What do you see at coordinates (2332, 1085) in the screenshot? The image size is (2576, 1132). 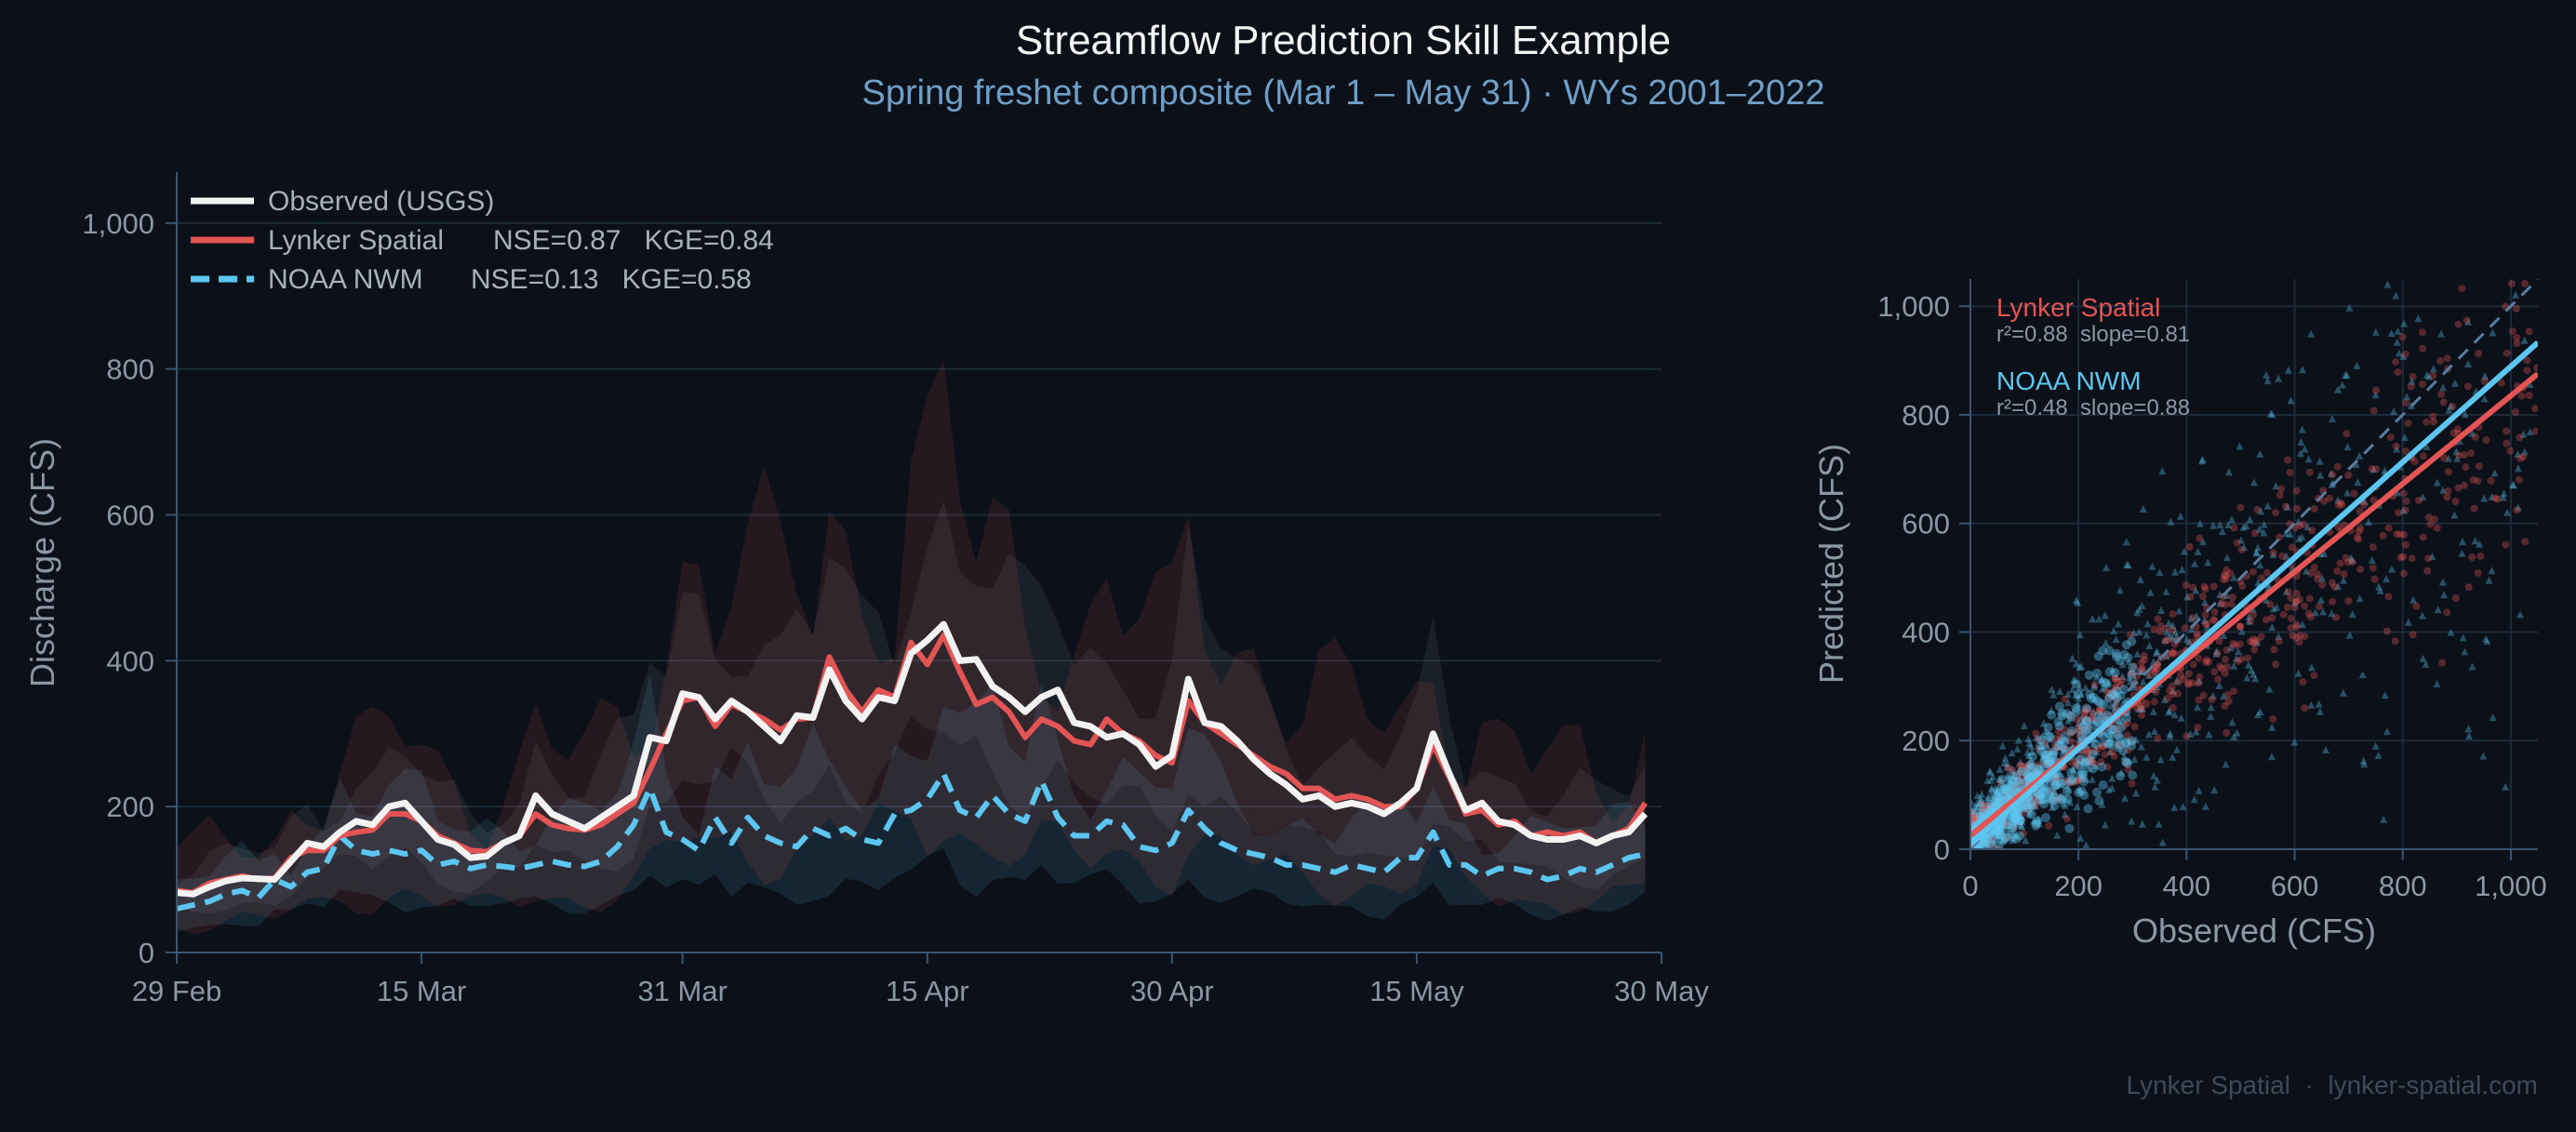 I see `footer-credit: Lynker Spatial · lynker-spatial.com` at bounding box center [2332, 1085].